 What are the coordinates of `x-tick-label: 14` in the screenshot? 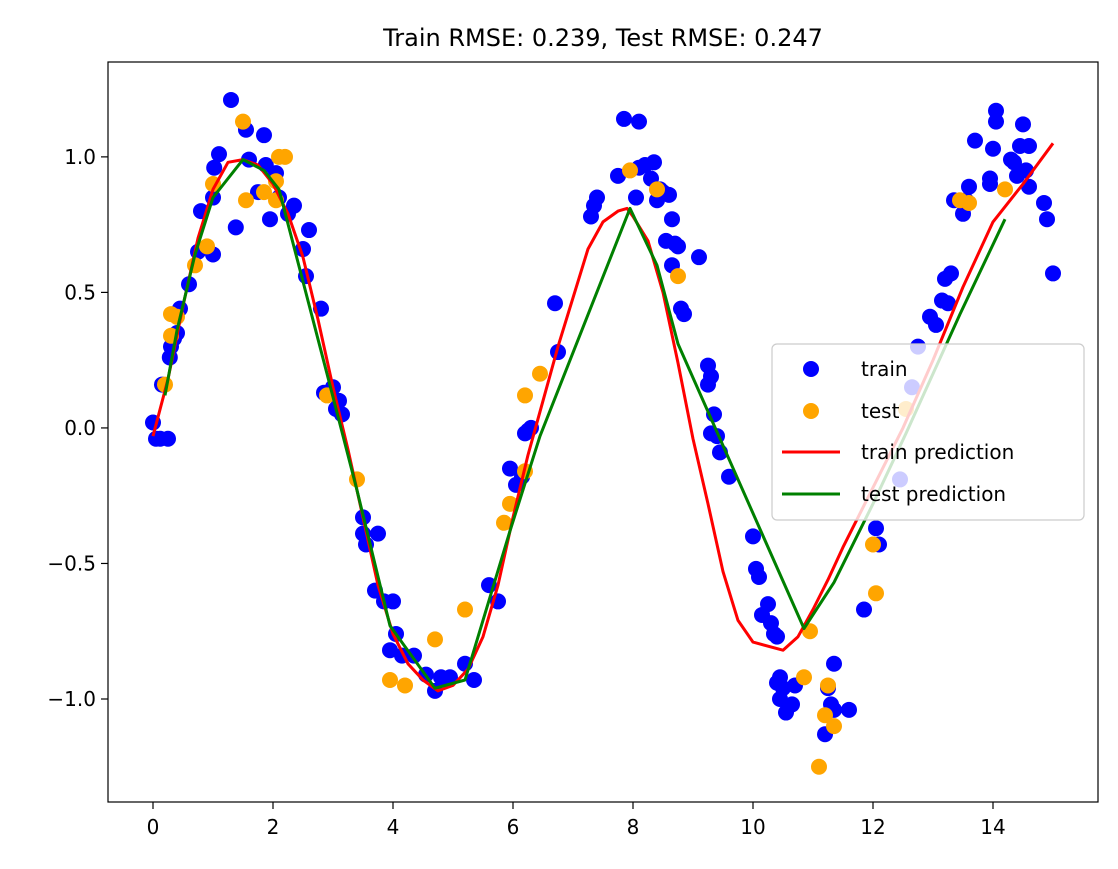 It's located at (992, 827).